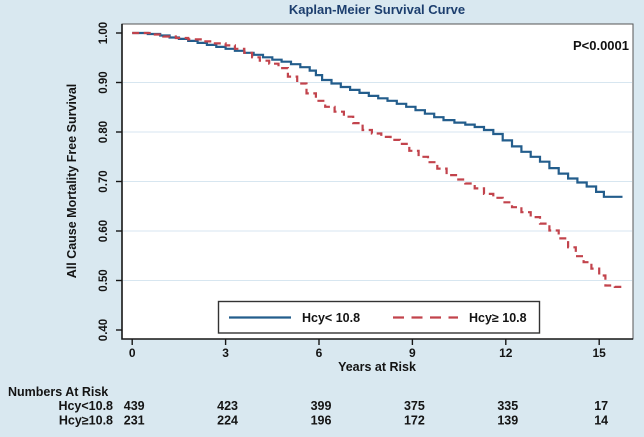 The image size is (644, 437). I want to click on y-tick-labels: 1.00 0.90 0.80 0.70 0.60 0.50 0.40, so click(104, 181).